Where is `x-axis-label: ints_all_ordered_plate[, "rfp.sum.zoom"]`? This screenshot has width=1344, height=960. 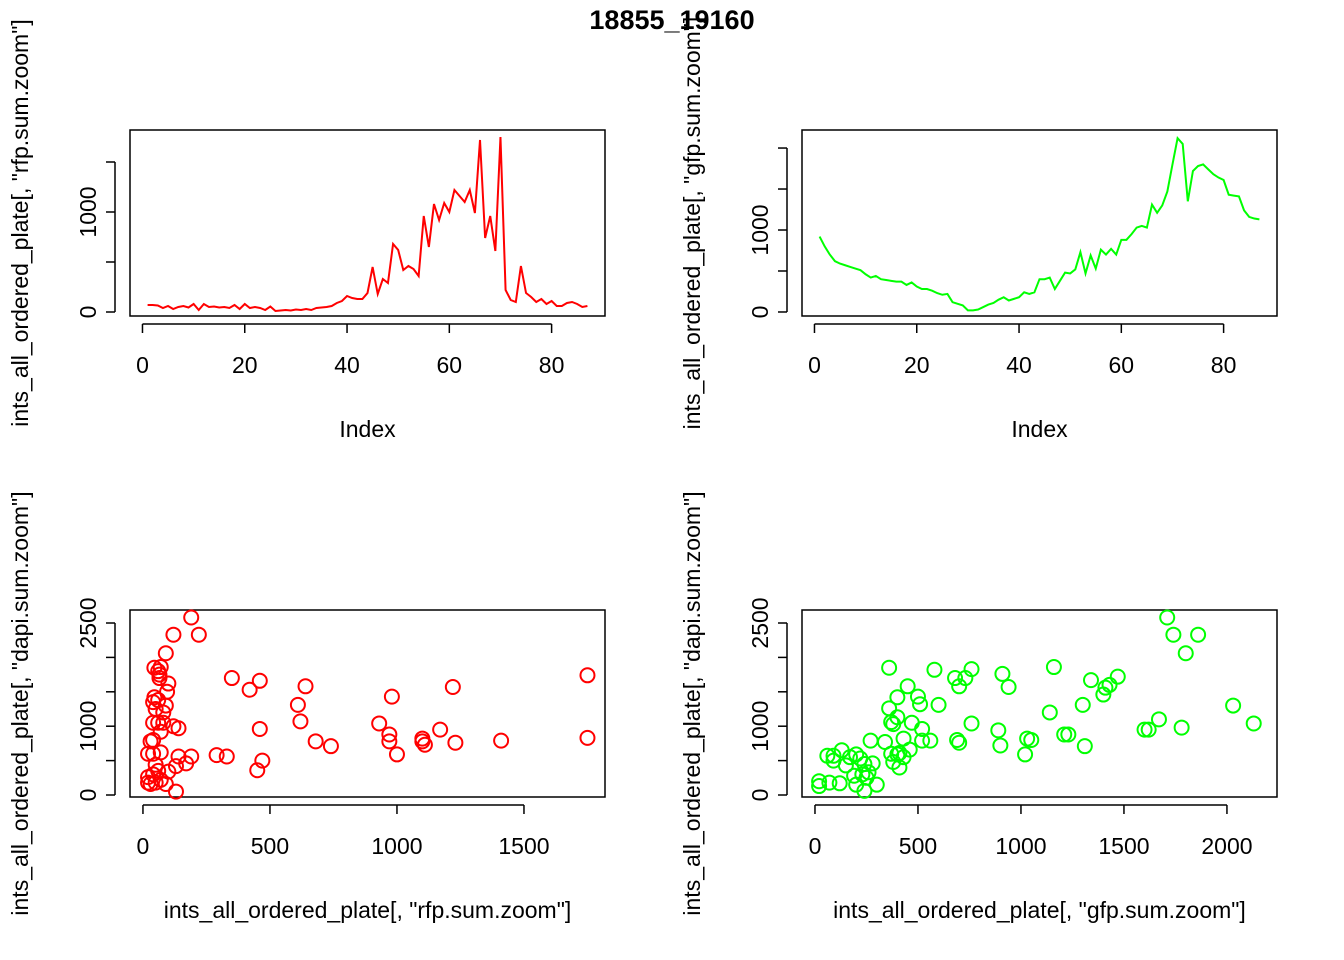 x-axis-label: ints_all_ordered_plate[, "rfp.sum.zoom"] is located at coordinates (368, 910).